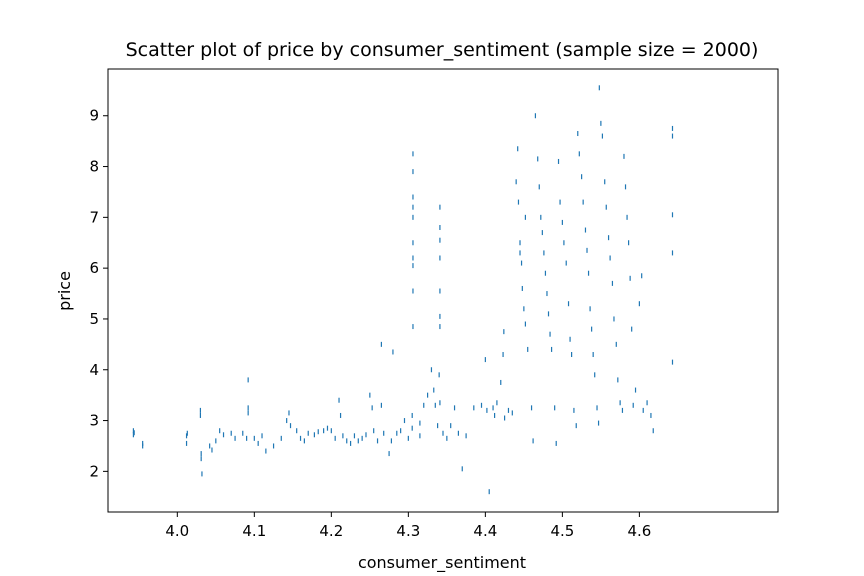  What do you see at coordinates (331, 531) in the screenshot?
I see `x-tick-label: 4.2` at bounding box center [331, 531].